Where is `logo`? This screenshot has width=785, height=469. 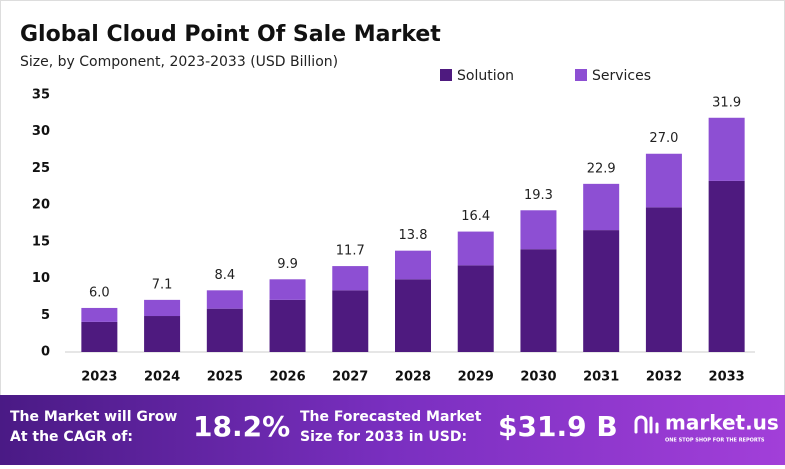
logo is located at coordinates (646, 424).